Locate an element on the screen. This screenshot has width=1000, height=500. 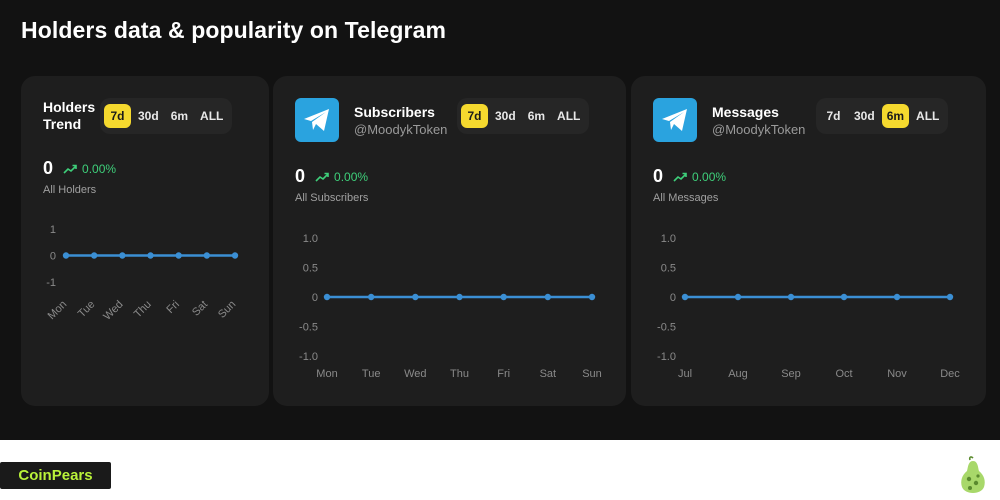
subscribers-value: 0 is located at coordinates (300, 176).